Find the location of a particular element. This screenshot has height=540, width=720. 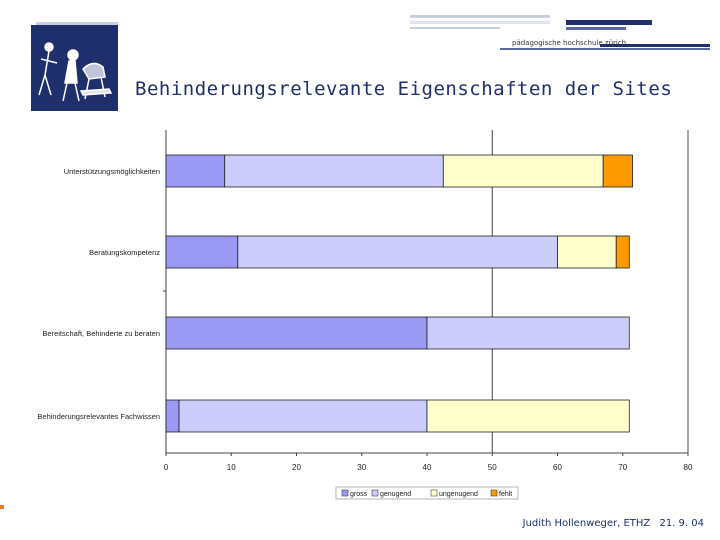

logo-figures-icon is located at coordinates (75, 72).